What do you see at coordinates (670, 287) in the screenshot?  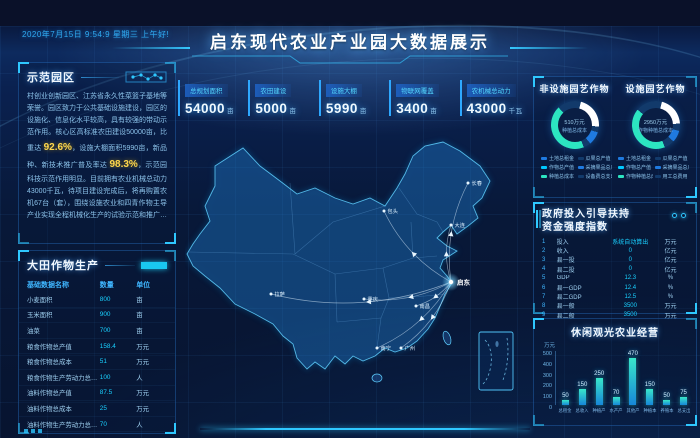 I see `row-unit: %` at bounding box center [670, 287].